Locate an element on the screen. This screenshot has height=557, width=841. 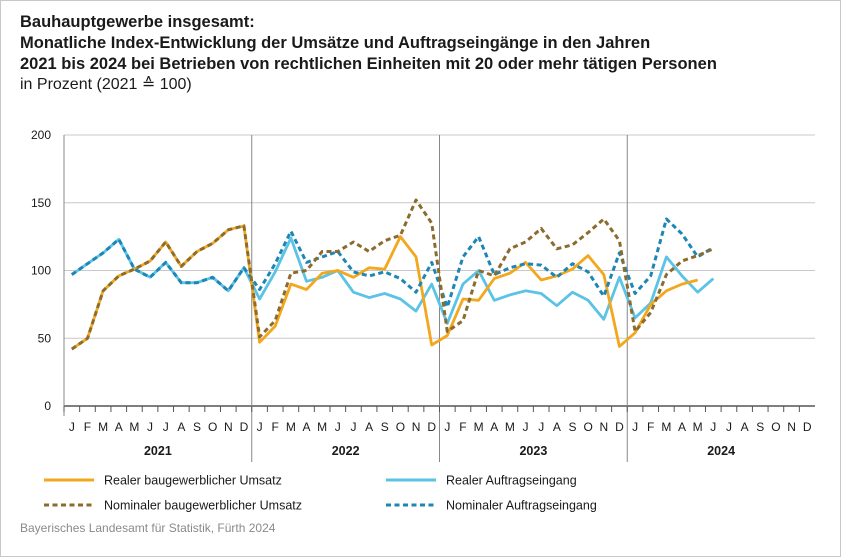
year-label: 2022 is located at coordinates (346, 451).